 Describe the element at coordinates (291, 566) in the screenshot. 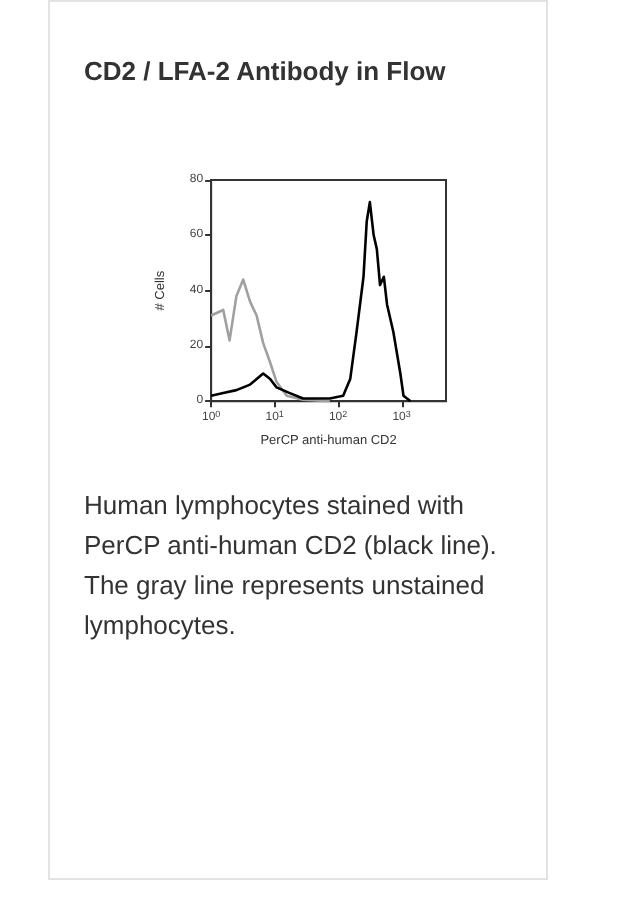

I see `text: Human lymphocytes stained with PerCP anti-human CD2 (black line). The gray line represents unstained lymphocytes.` at that location.